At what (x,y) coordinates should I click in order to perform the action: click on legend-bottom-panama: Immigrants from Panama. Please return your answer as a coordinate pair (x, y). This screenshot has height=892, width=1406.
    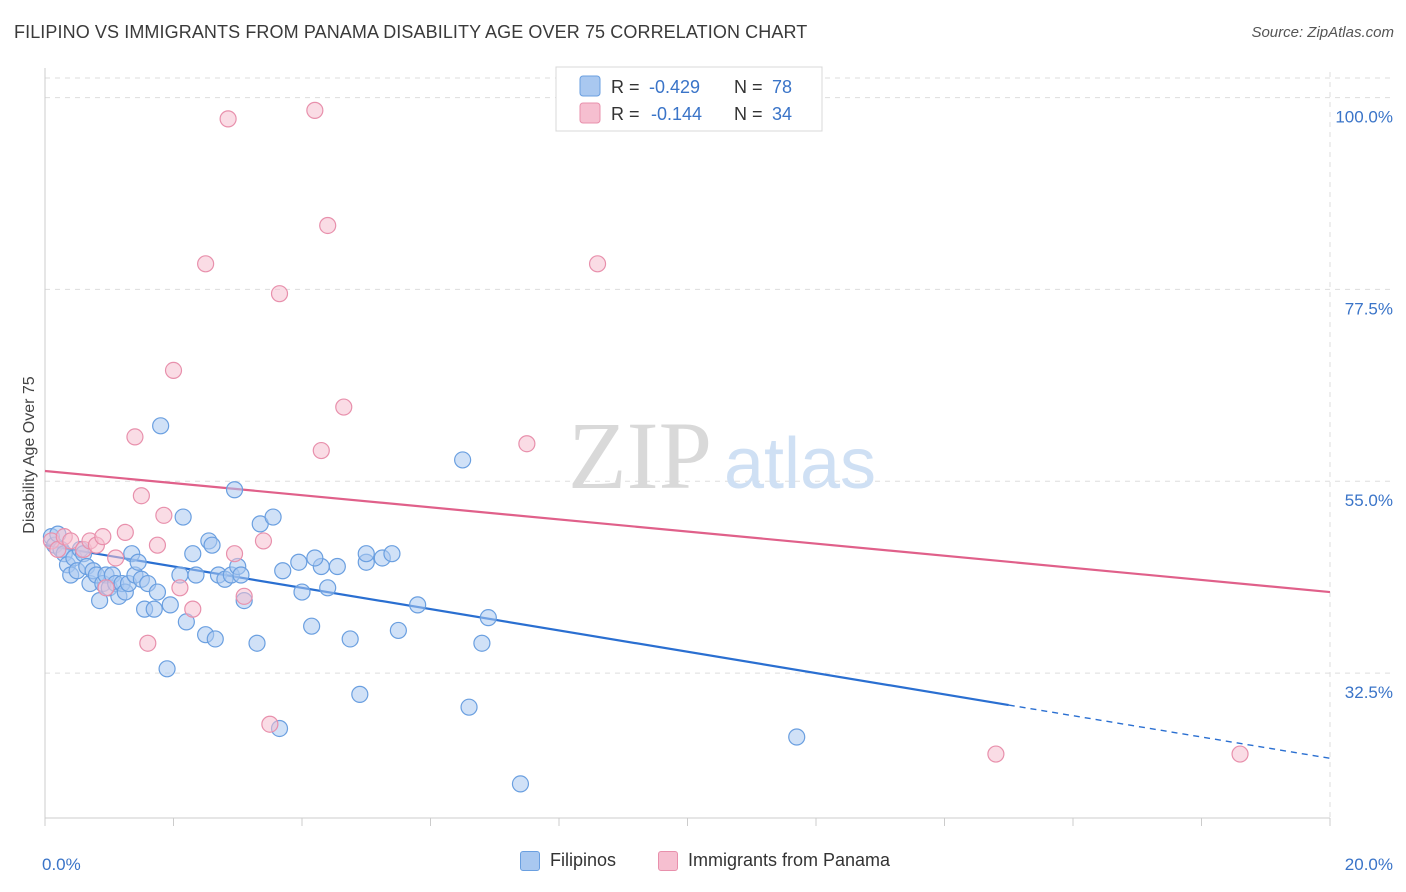
    Looking at the image, I should click on (774, 860).